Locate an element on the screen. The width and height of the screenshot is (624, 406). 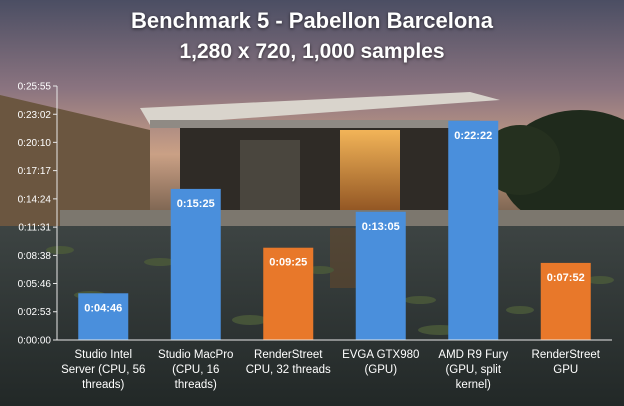
y-tick-label: 0:20:10 is located at coordinates (35, 143).